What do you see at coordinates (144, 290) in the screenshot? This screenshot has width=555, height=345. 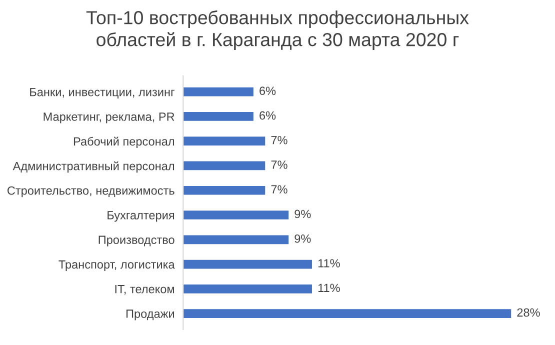 I see `y-tick-label: IT, телеком` at bounding box center [144, 290].